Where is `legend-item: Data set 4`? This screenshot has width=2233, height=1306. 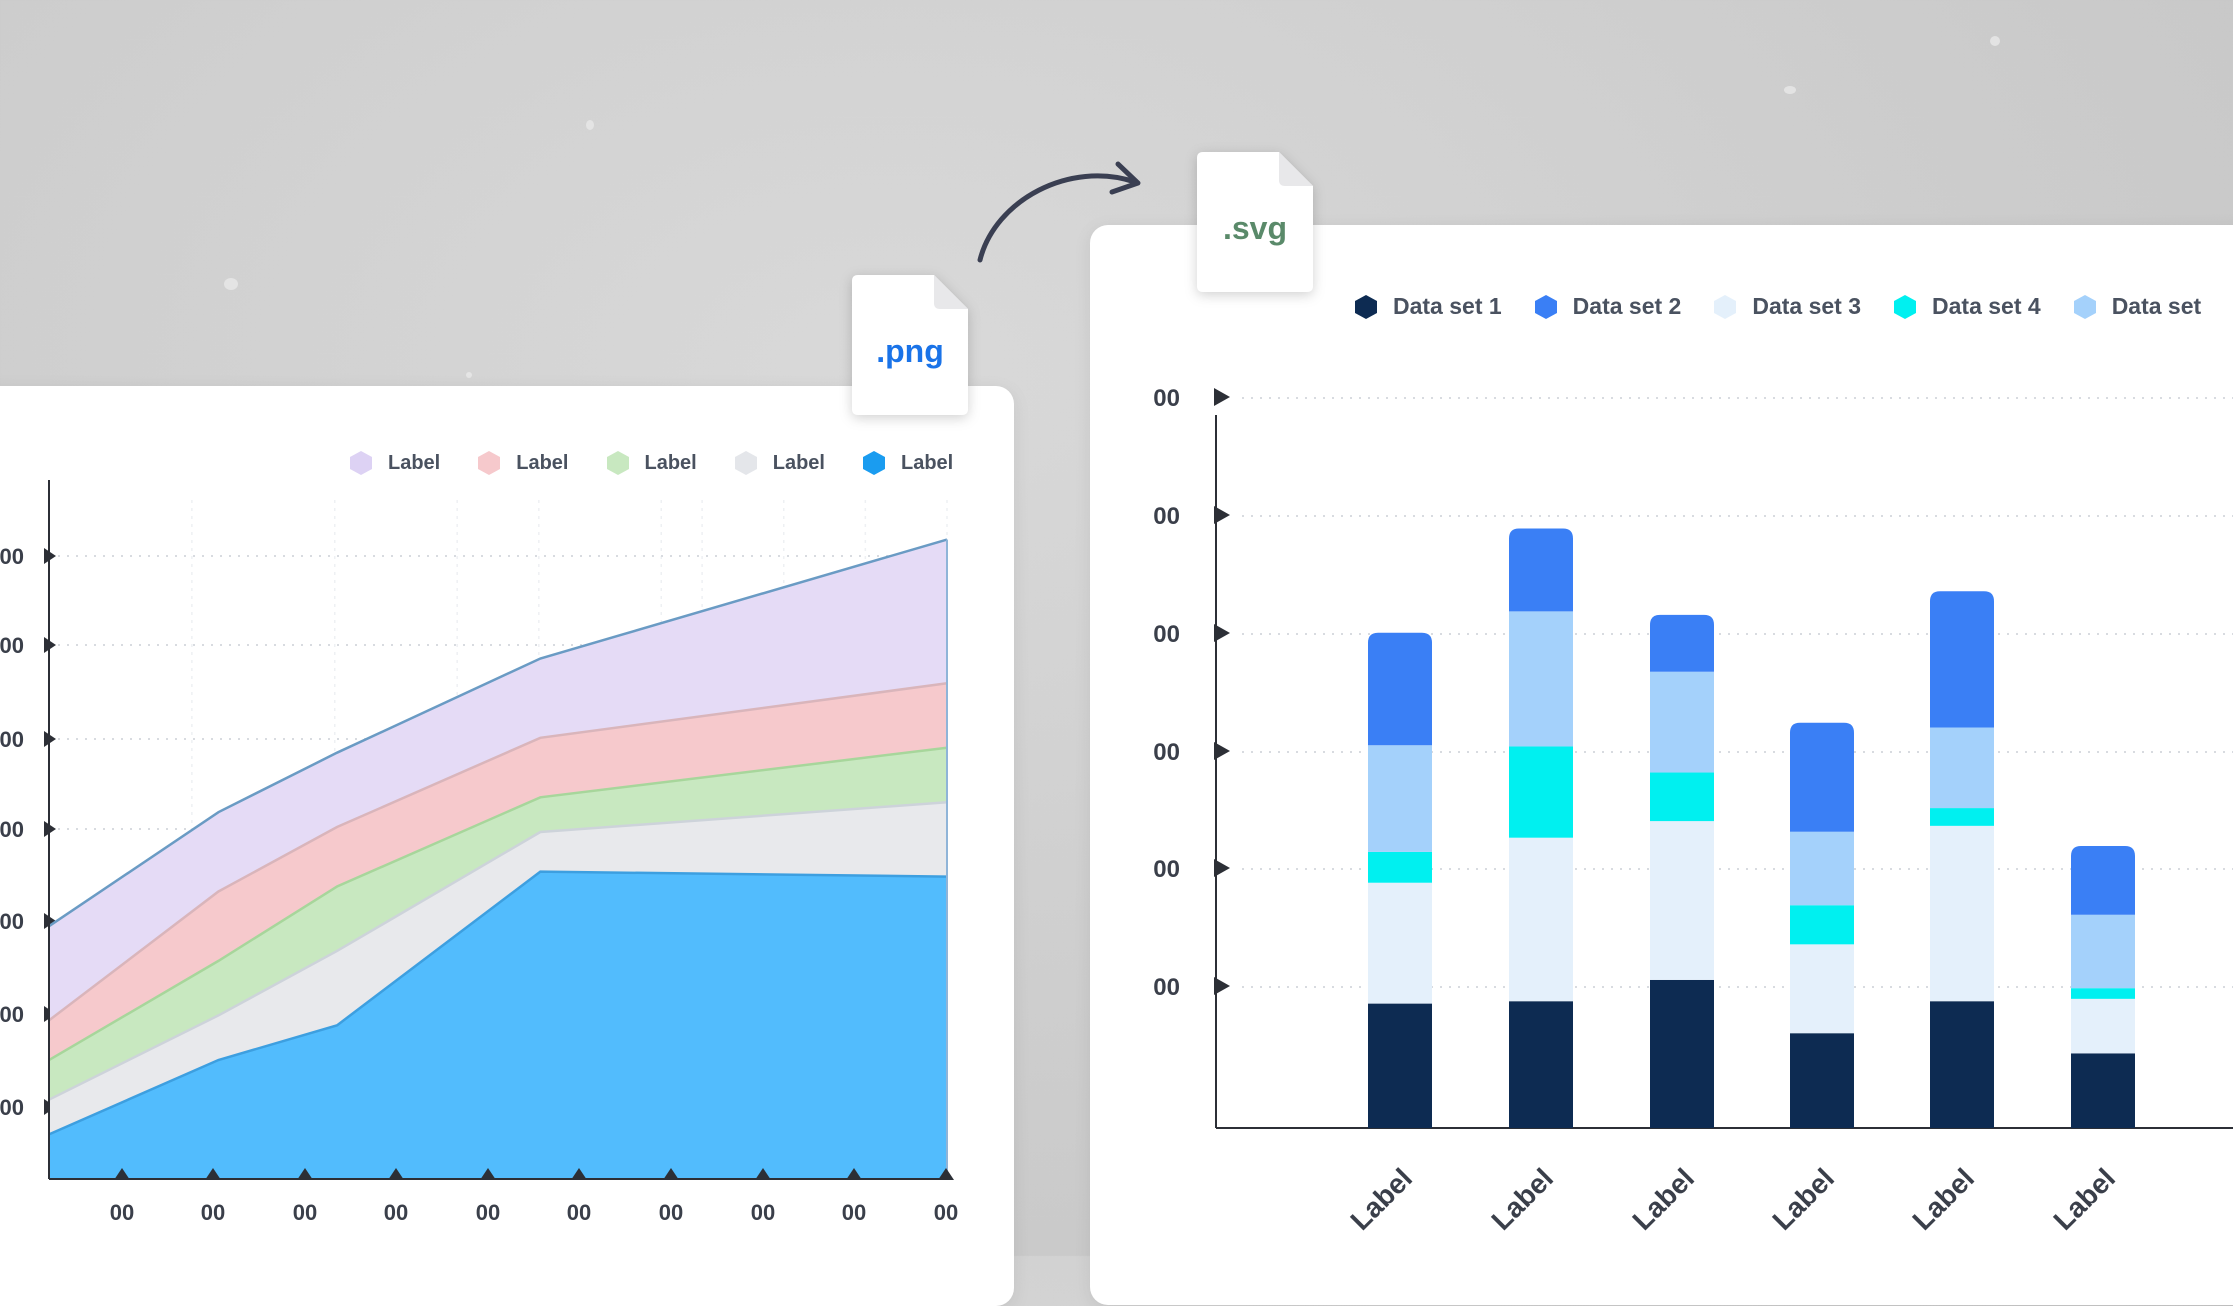
legend-item: Data set 4 is located at coordinates (1966, 306).